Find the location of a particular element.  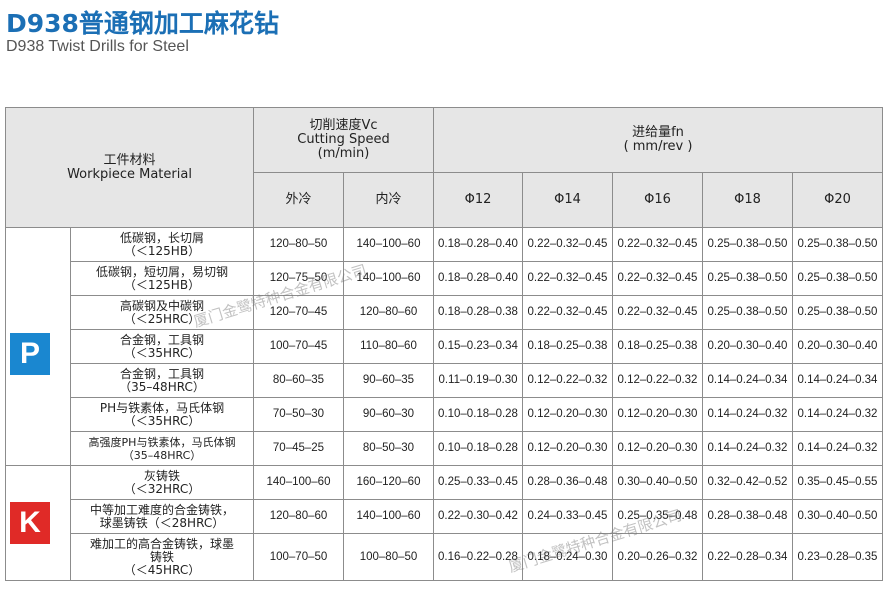

value-cell-line: 0.12–0.22–0.32 is located at coordinates (657, 380).